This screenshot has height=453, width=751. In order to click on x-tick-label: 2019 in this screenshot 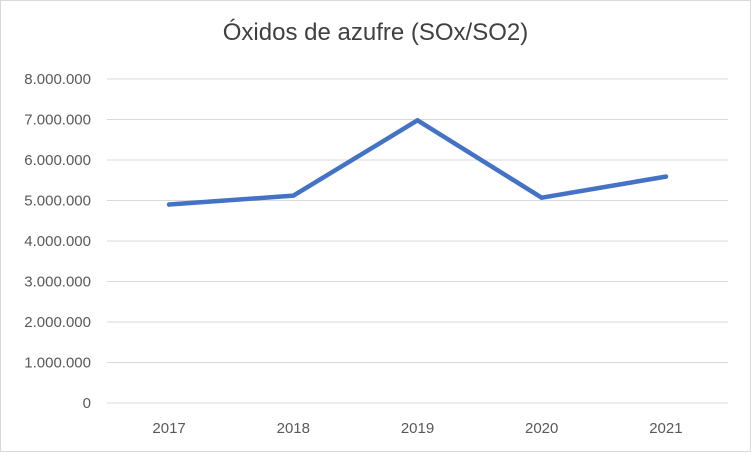, I will do `click(417, 428)`.